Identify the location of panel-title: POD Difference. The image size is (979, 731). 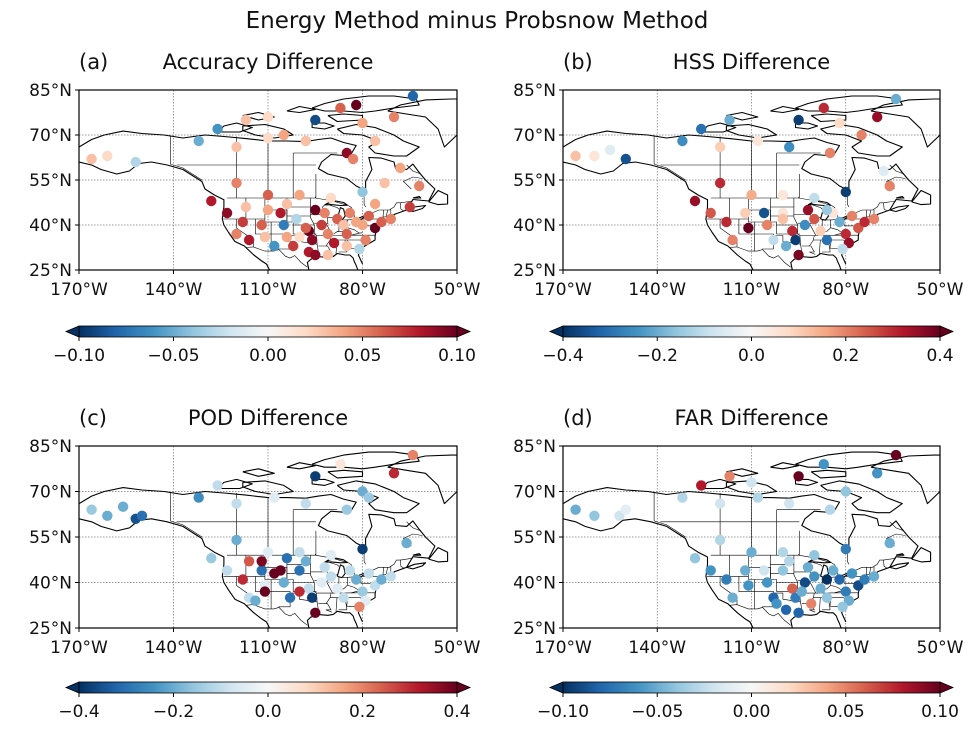
(268, 418).